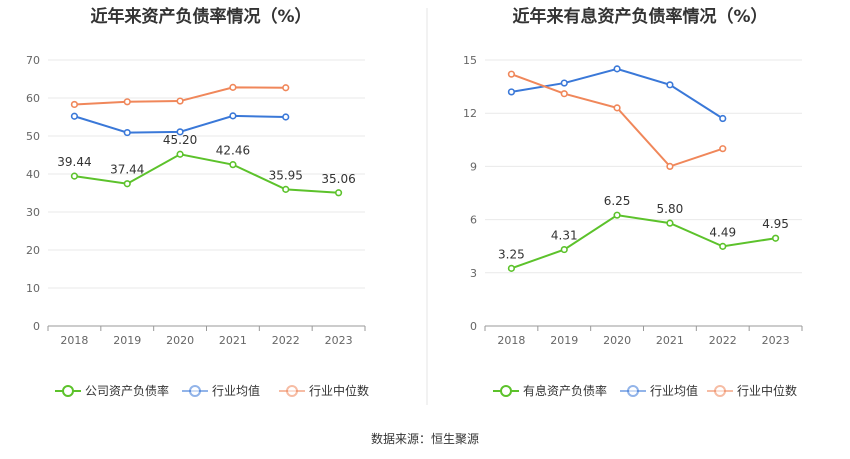 The width and height of the screenshot is (850, 459). What do you see at coordinates (473, 166) in the screenshot?
I see `y-tick-label: 9` at bounding box center [473, 166].